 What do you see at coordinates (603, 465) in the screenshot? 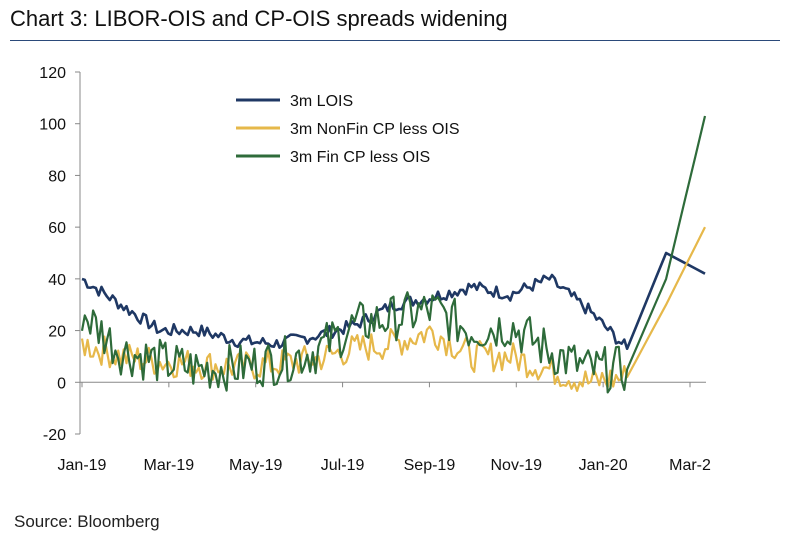
I see `x-tick-label: Jan-20` at bounding box center [603, 465].